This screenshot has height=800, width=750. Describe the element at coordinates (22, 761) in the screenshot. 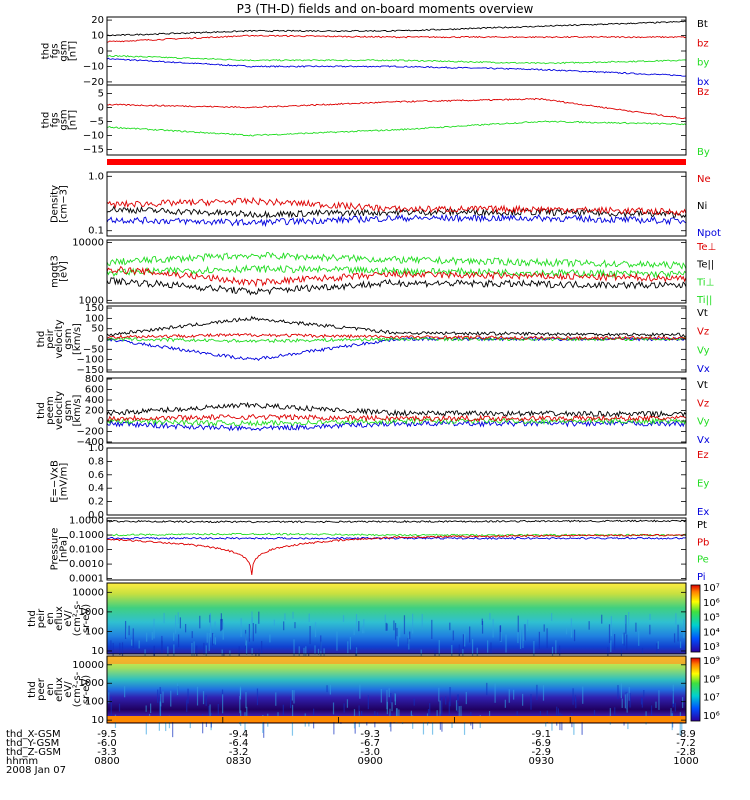

I see `x-row-label: hhmm` at that location.